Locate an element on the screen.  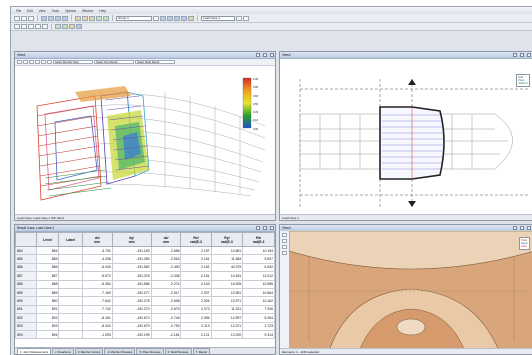
load-case-combo: Load Case 1 is located at coordinates (218, 18).